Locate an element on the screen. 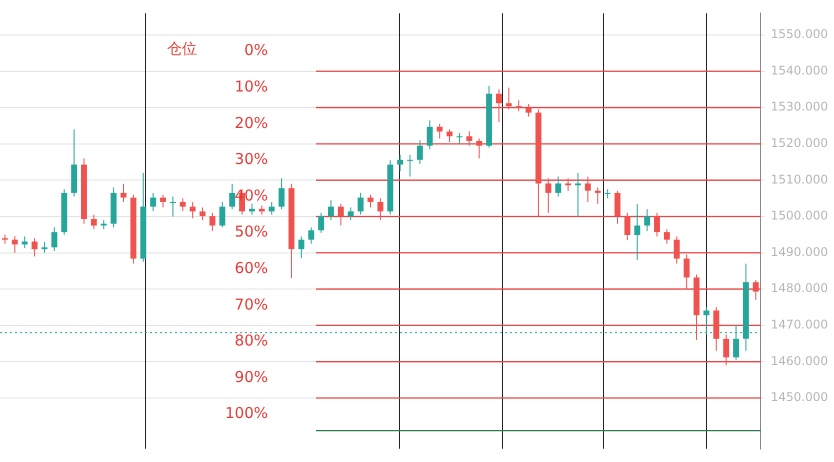 This screenshot has height=462, width=834. annotation: 20% is located at coordinates (251, 123).